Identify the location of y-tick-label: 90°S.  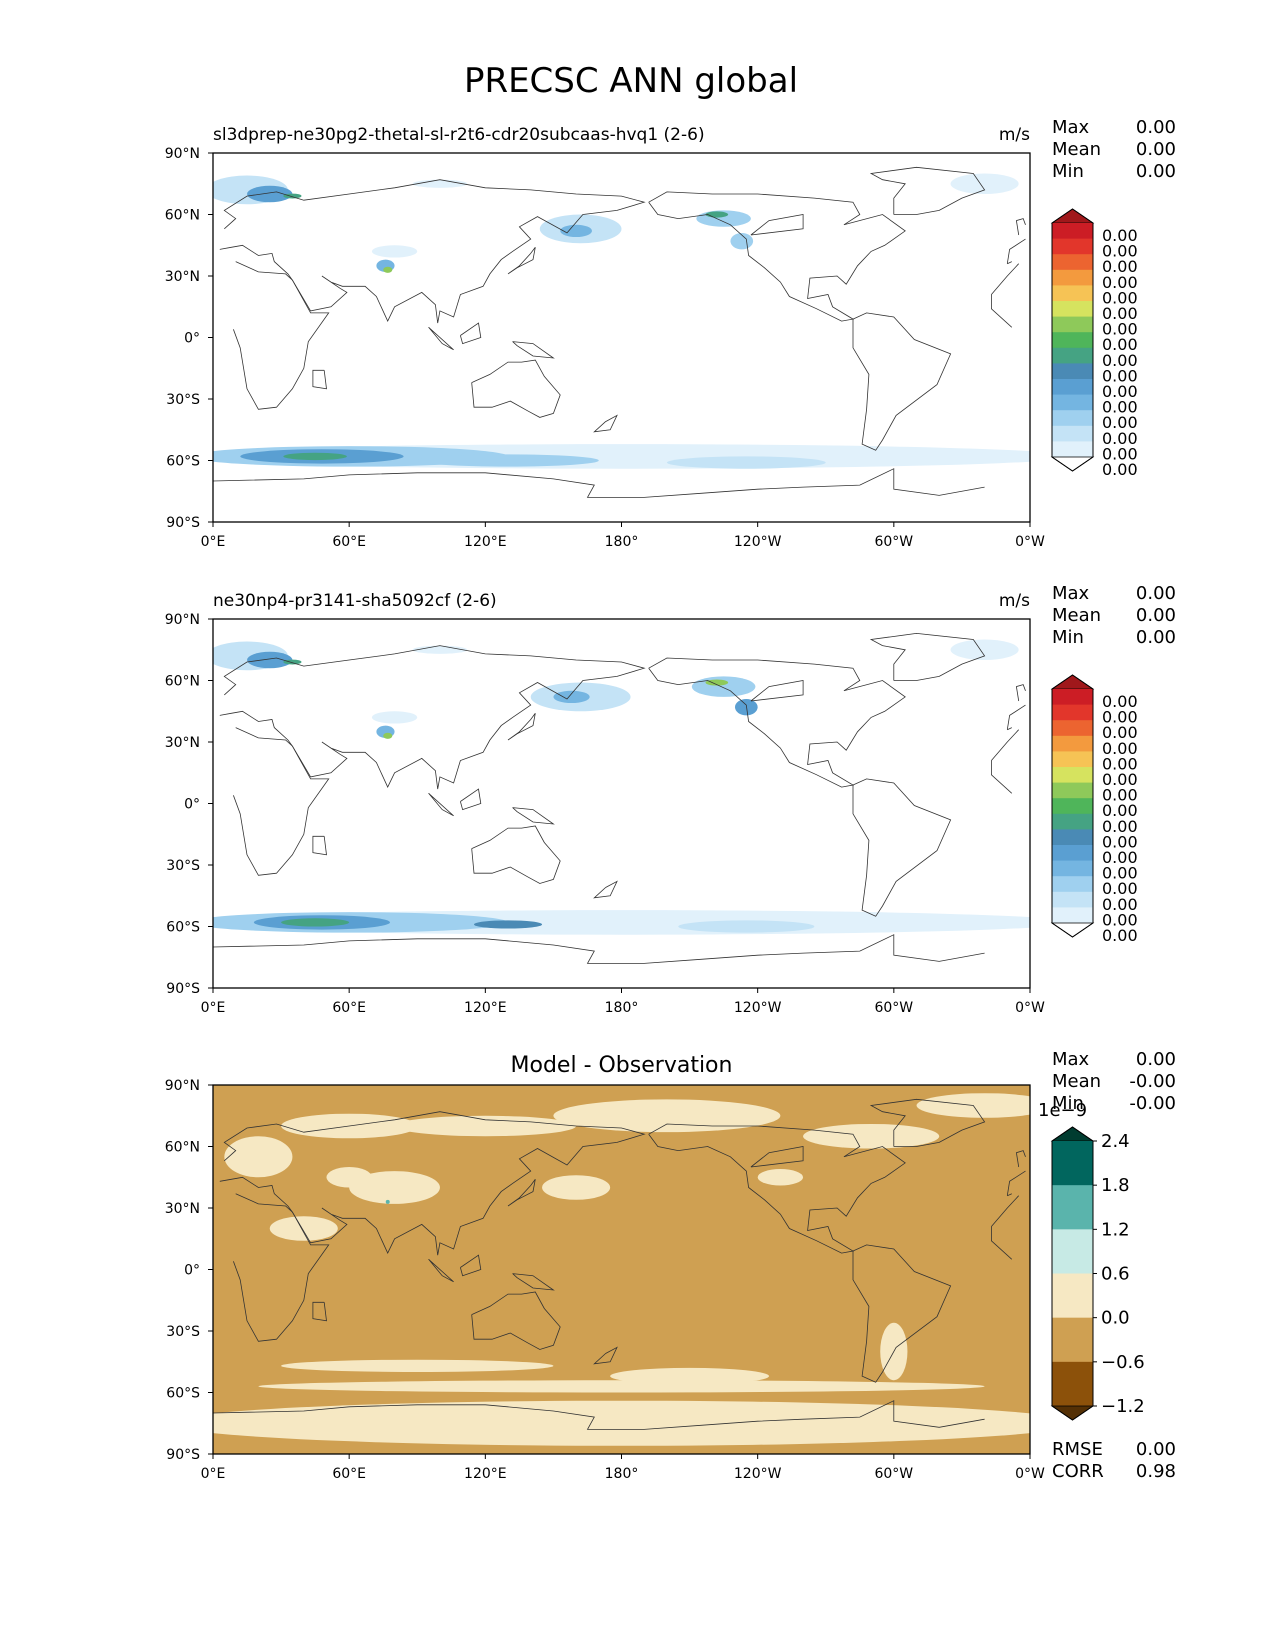
(183, 989).